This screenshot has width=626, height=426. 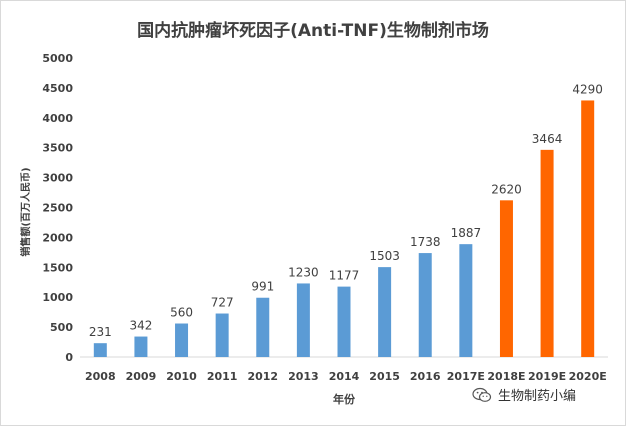 I want to click on x-tick-label: 2019E, so click(x=547, y=376).